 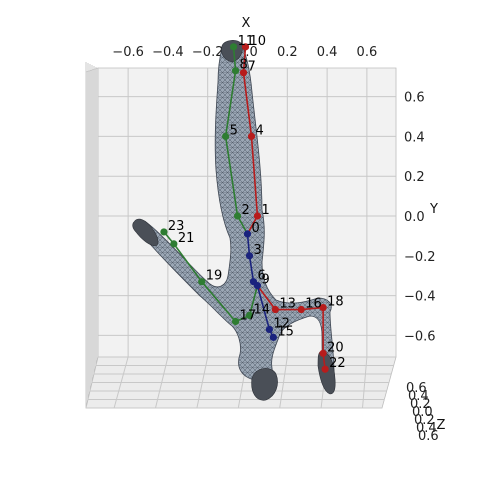 I want to click on x-tick-label: −0.6, so click(x=128, y=52).